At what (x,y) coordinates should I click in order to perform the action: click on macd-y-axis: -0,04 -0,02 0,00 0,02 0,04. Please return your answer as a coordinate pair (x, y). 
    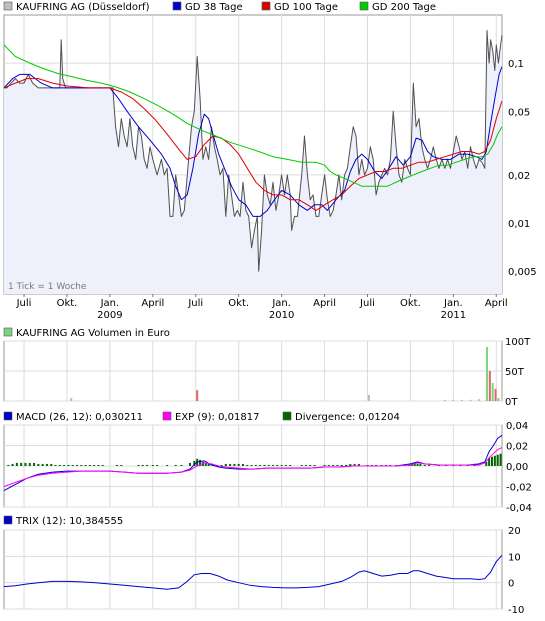
    Looking at the image, I should click on (519, 467).